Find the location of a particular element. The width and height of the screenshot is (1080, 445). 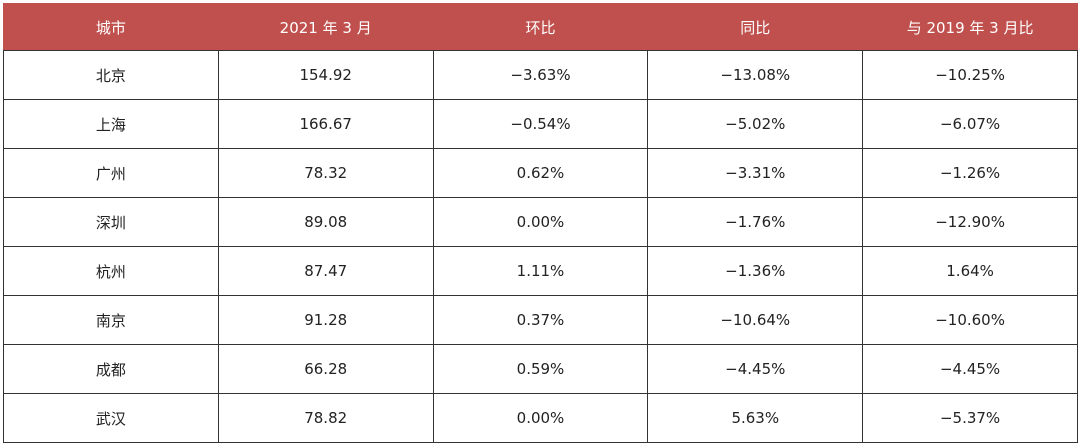

value-cell: −12.90% is located at coordinates (970, 222).